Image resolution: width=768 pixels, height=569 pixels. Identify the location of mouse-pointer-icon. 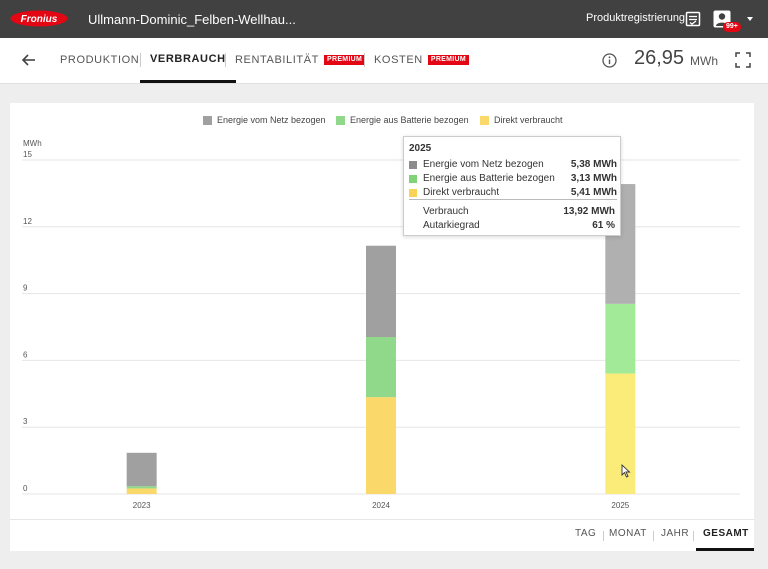
(626, 471).